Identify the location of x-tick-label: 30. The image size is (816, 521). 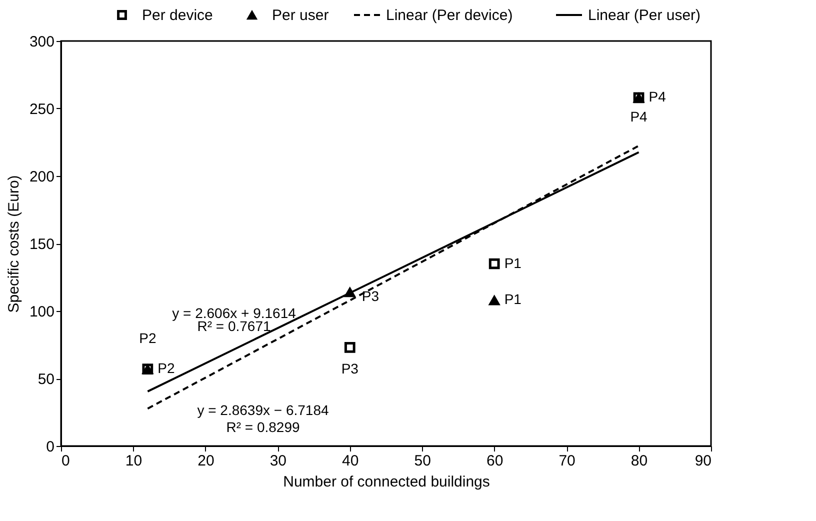
(278, 461).